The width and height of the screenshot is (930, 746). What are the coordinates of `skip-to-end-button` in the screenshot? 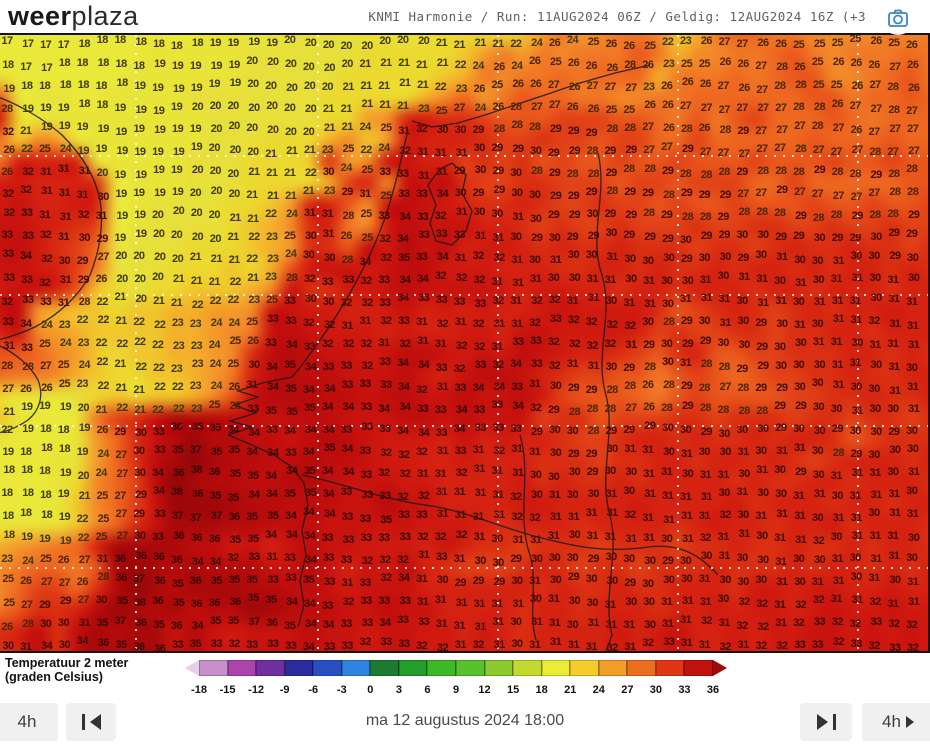 It's located at (826, 722).